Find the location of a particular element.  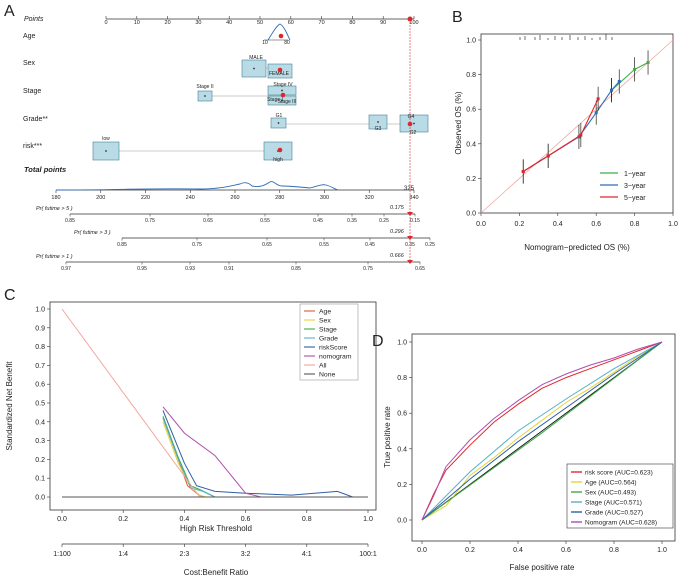

nomogram-tick-label: FEMALE is located at coordinates (279, 74).